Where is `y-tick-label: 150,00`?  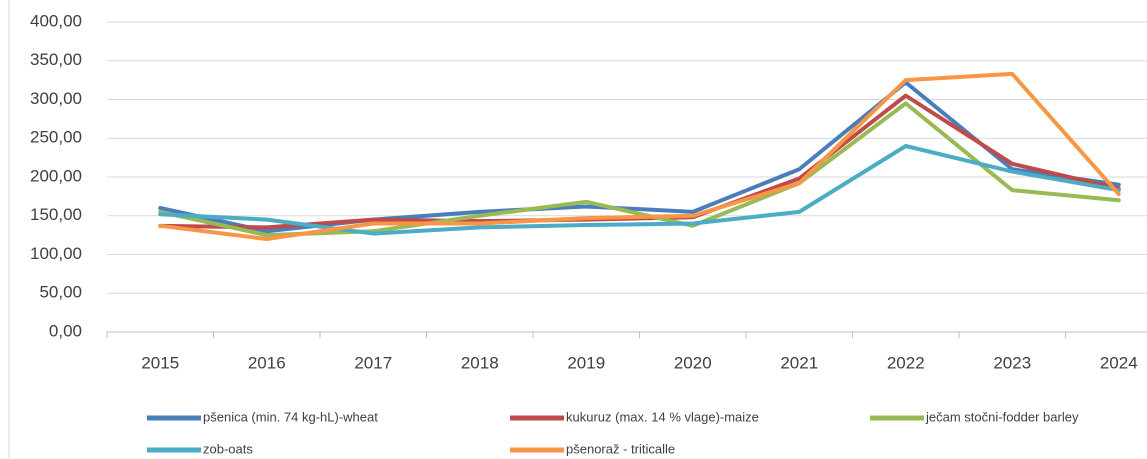 y-tick-label: 150,00 is located at coordinates (56, 214).